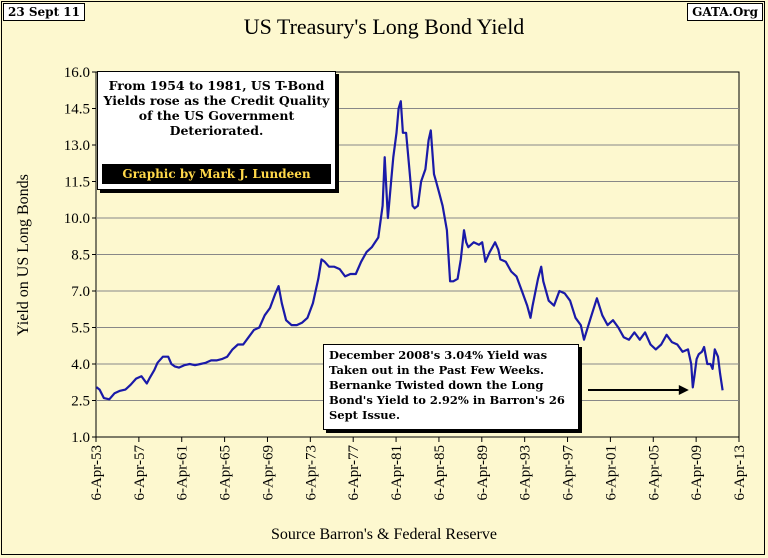  Describe the element at coordinates (140, 473) in the screenshot. I see `x-tick-label: 6-Apr-57` at that location.